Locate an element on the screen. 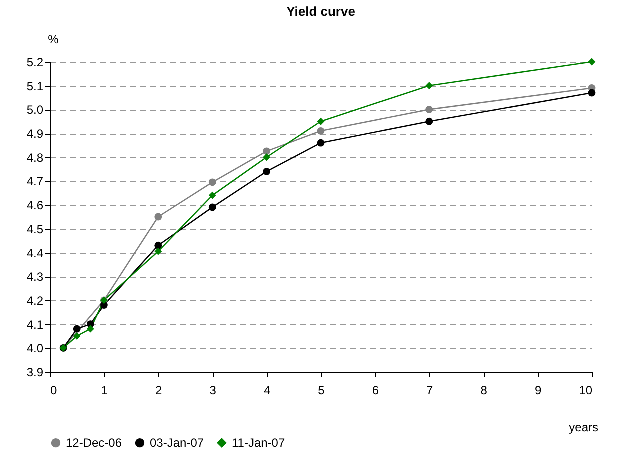 This screenshot has width=621, height=465. y-tick-label: 4.0 is located at coordinates (35, 349).